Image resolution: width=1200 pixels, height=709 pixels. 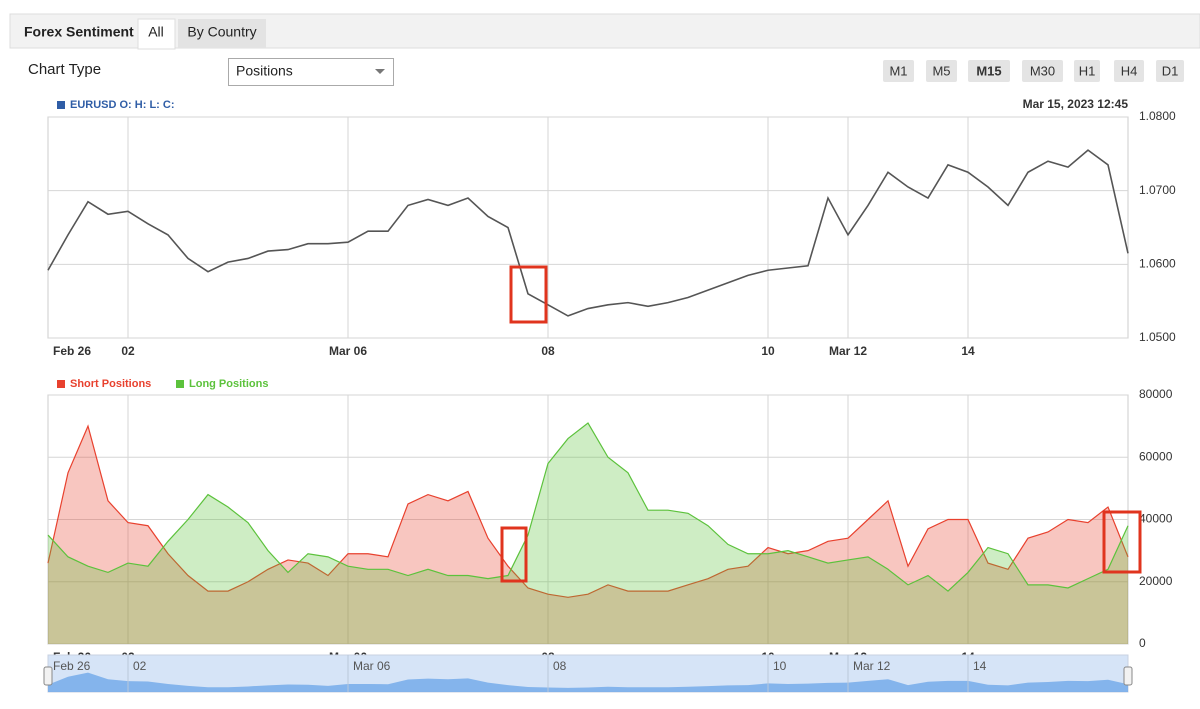 I want to click on tab-label: By Country, so click(x=221, y=32).